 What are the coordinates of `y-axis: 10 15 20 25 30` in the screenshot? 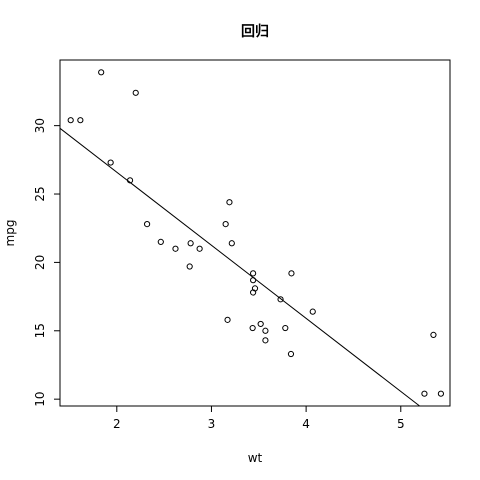 It's located at (46, 262).